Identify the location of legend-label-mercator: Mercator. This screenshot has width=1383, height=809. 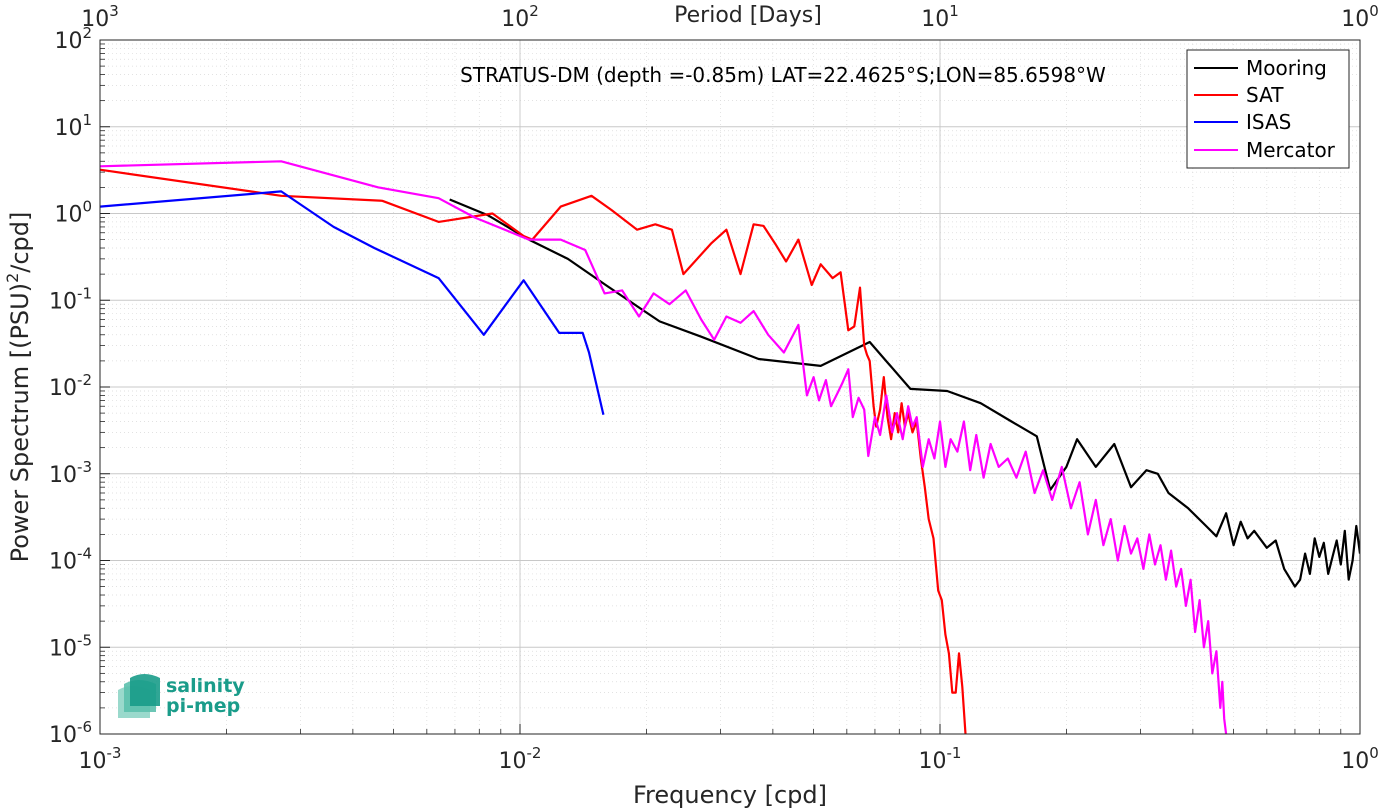
(1291, 150).